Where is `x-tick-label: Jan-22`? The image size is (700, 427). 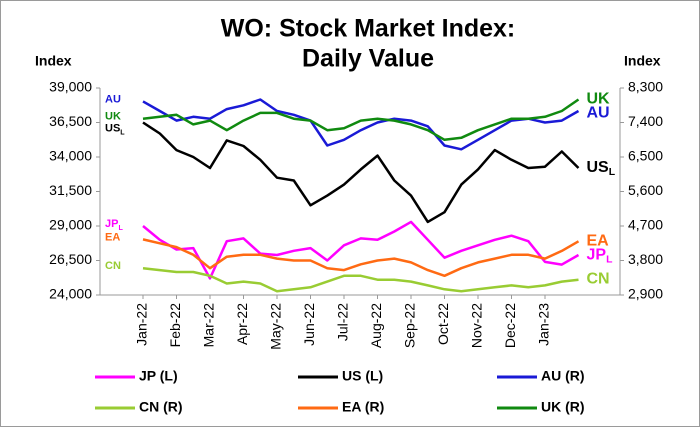 x-tick-label: Jan-22 is located at coordinates (142, 324).